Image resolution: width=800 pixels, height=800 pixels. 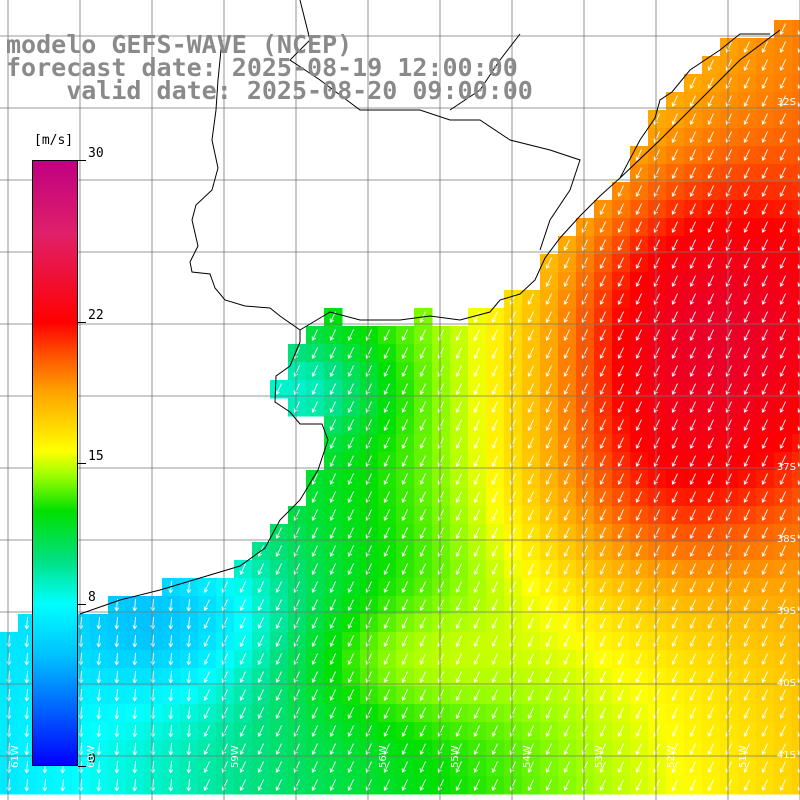 What do you see at coordinates (92, 759) in the screenshot?
I see `colorbar-tick-label: 0` at bounding box center [92, 759].